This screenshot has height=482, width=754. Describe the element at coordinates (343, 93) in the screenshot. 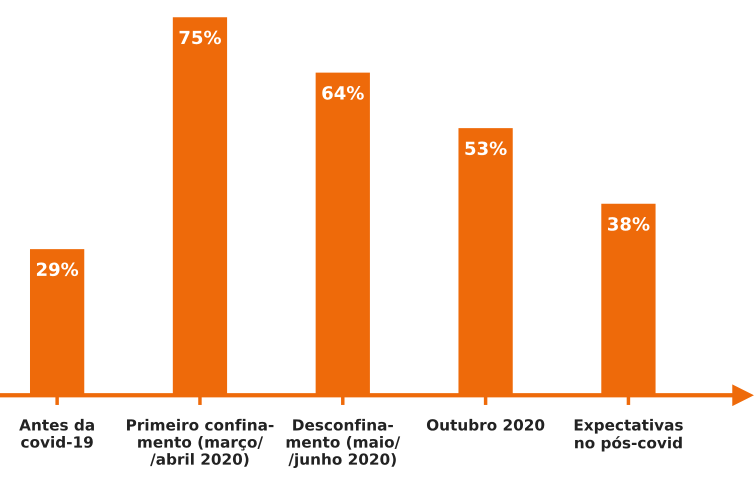

I see `data-label: 64%` at that location.